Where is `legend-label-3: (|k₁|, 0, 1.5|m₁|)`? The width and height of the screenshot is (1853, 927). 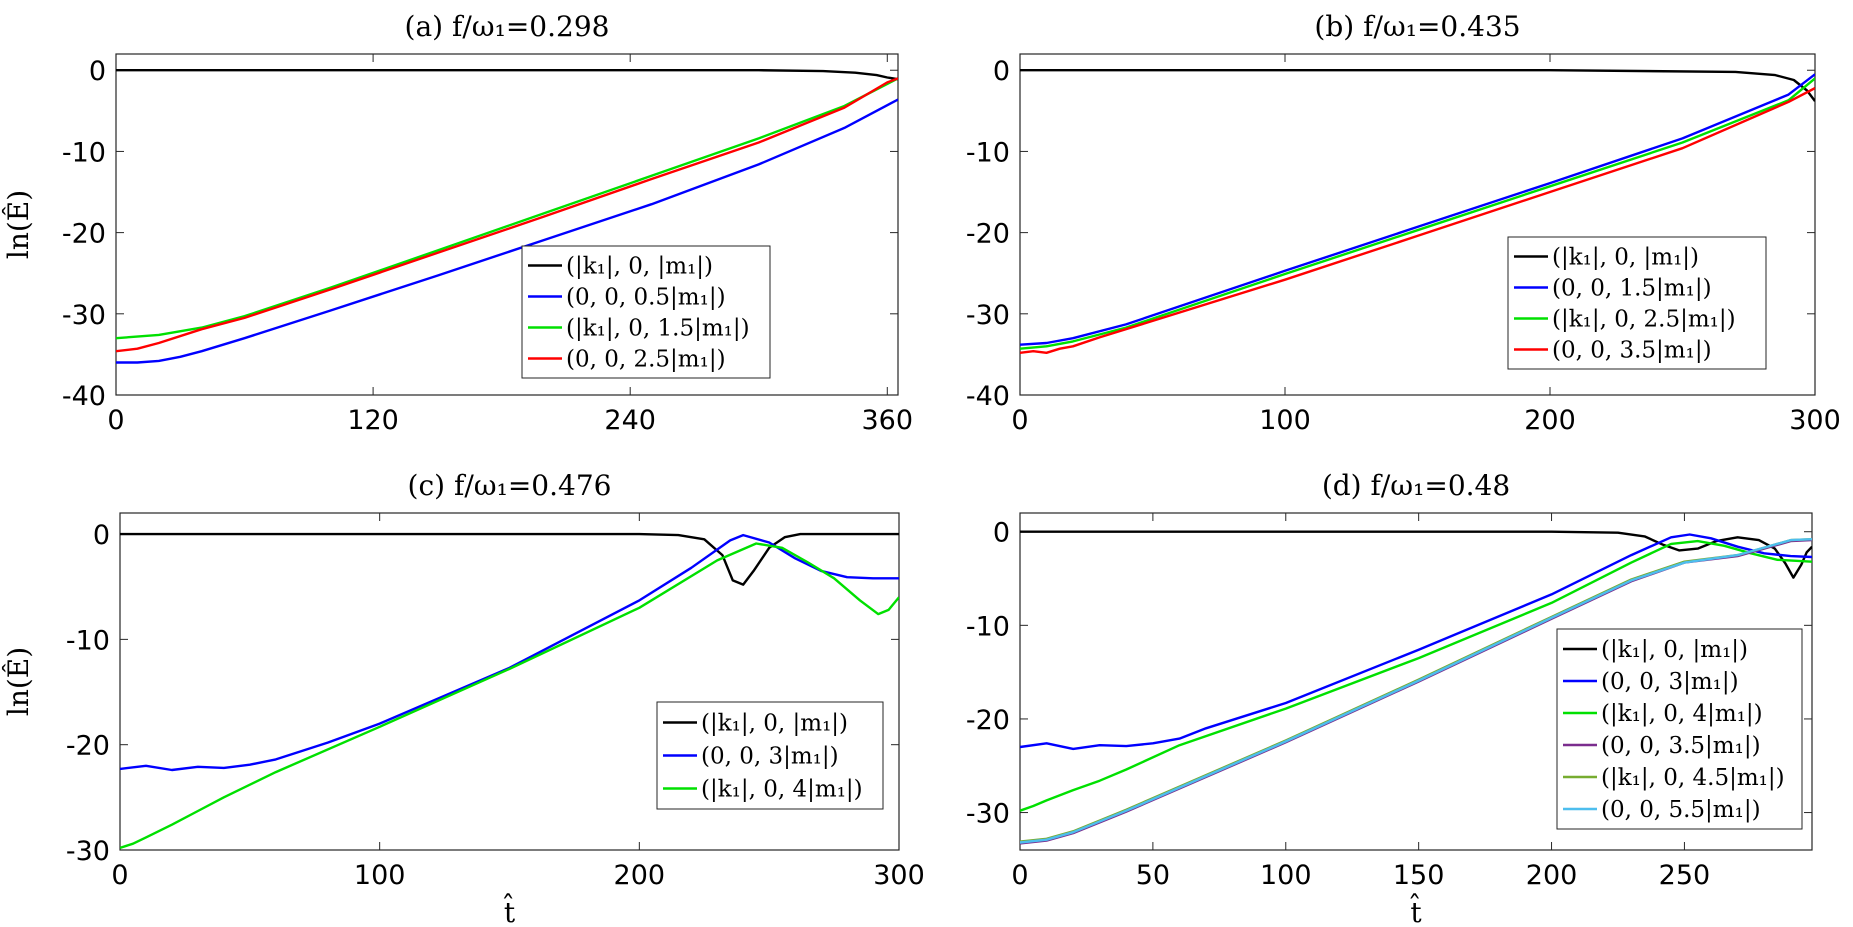 legend-label-3: (|k₁|, 0, 1.5|m₁|) is located at coordinates (658, 329).